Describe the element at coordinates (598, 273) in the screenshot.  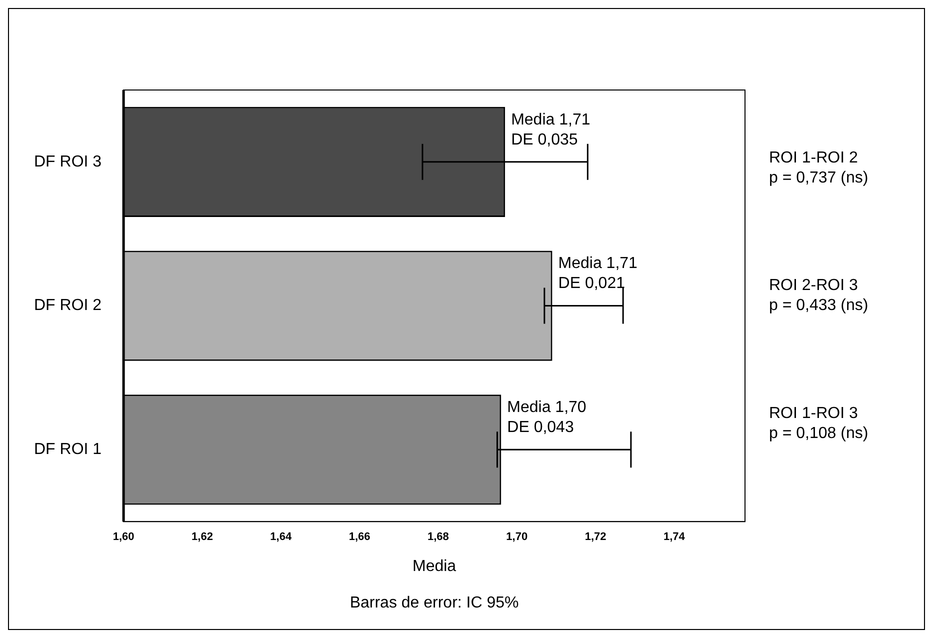
I see `annotation: Media 1,71 DE 0,021` at that location.